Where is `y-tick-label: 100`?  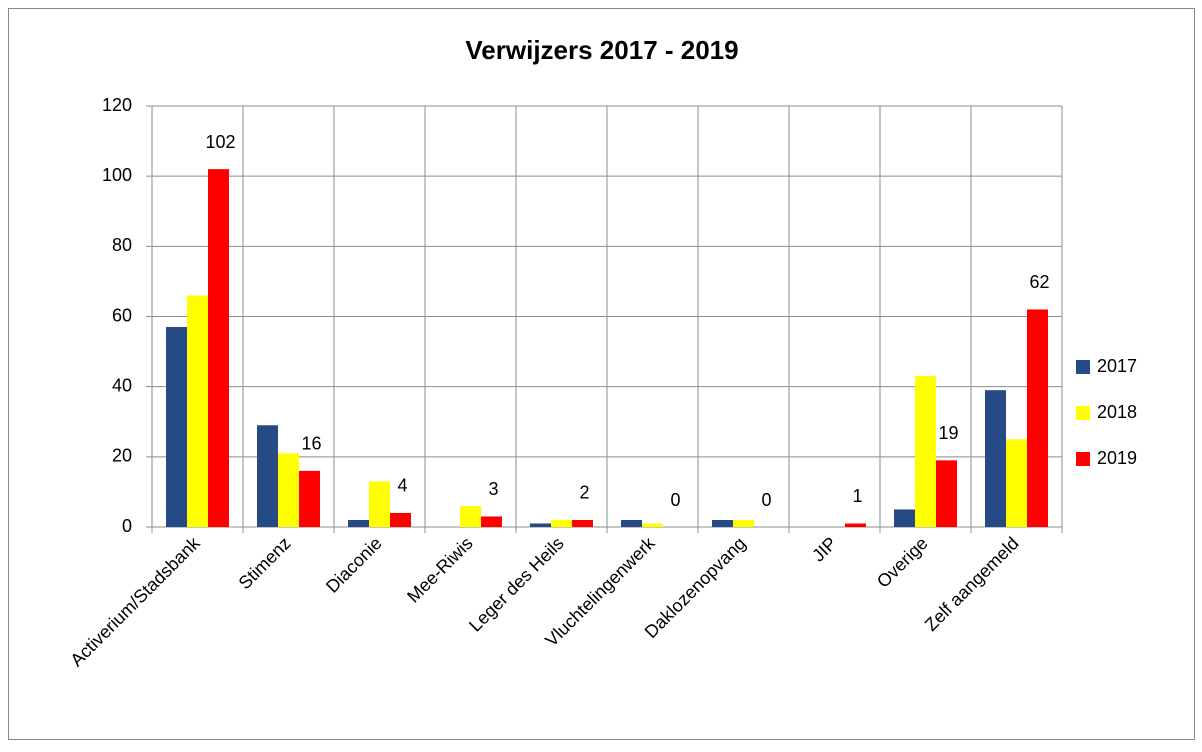
y-tick-label: 100 is located at coordinates (117, 175).